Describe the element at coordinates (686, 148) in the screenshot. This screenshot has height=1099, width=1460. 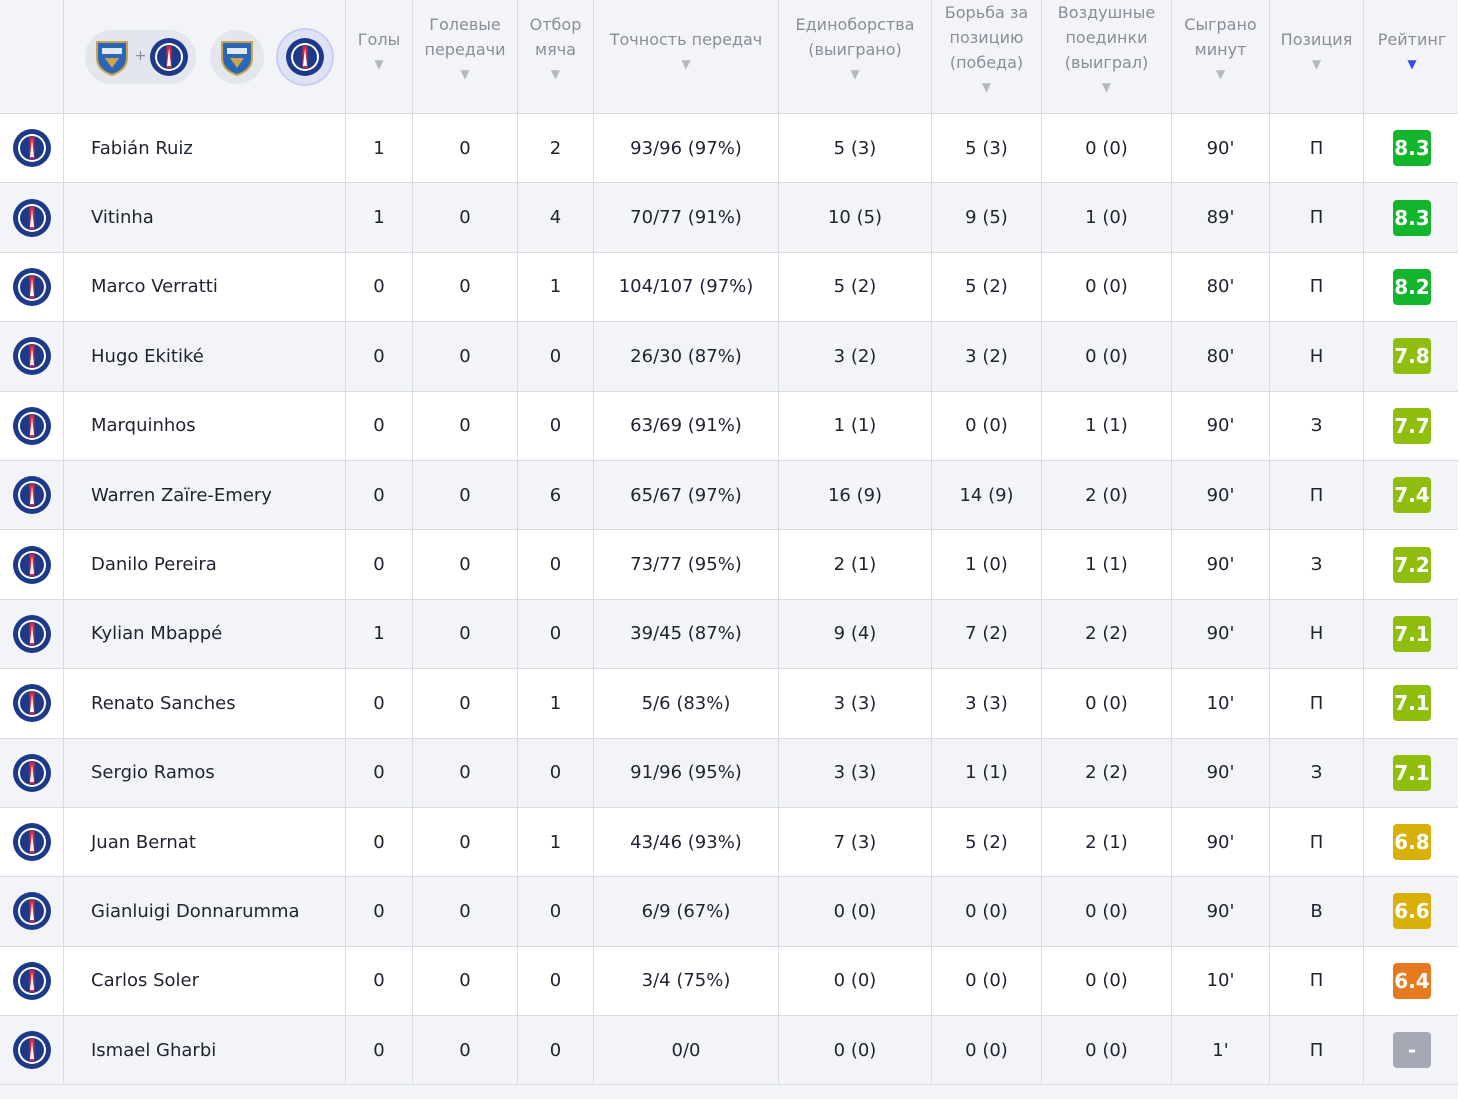
I see `passes-cell: 93/96 (97%)` at that location.